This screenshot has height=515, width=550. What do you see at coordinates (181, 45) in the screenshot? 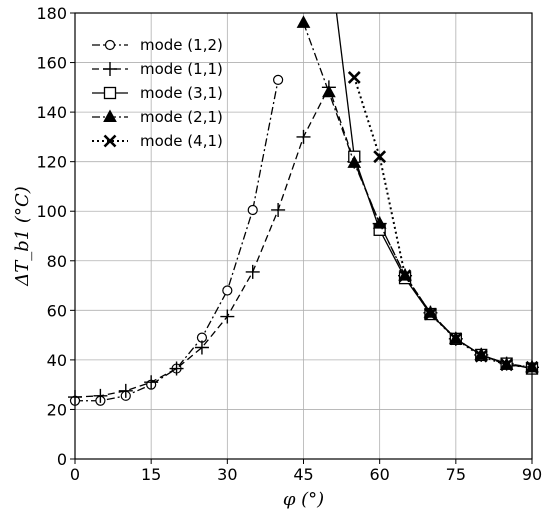
I see `legend-label: mode (1,2)` at bounding box center [181, 45].